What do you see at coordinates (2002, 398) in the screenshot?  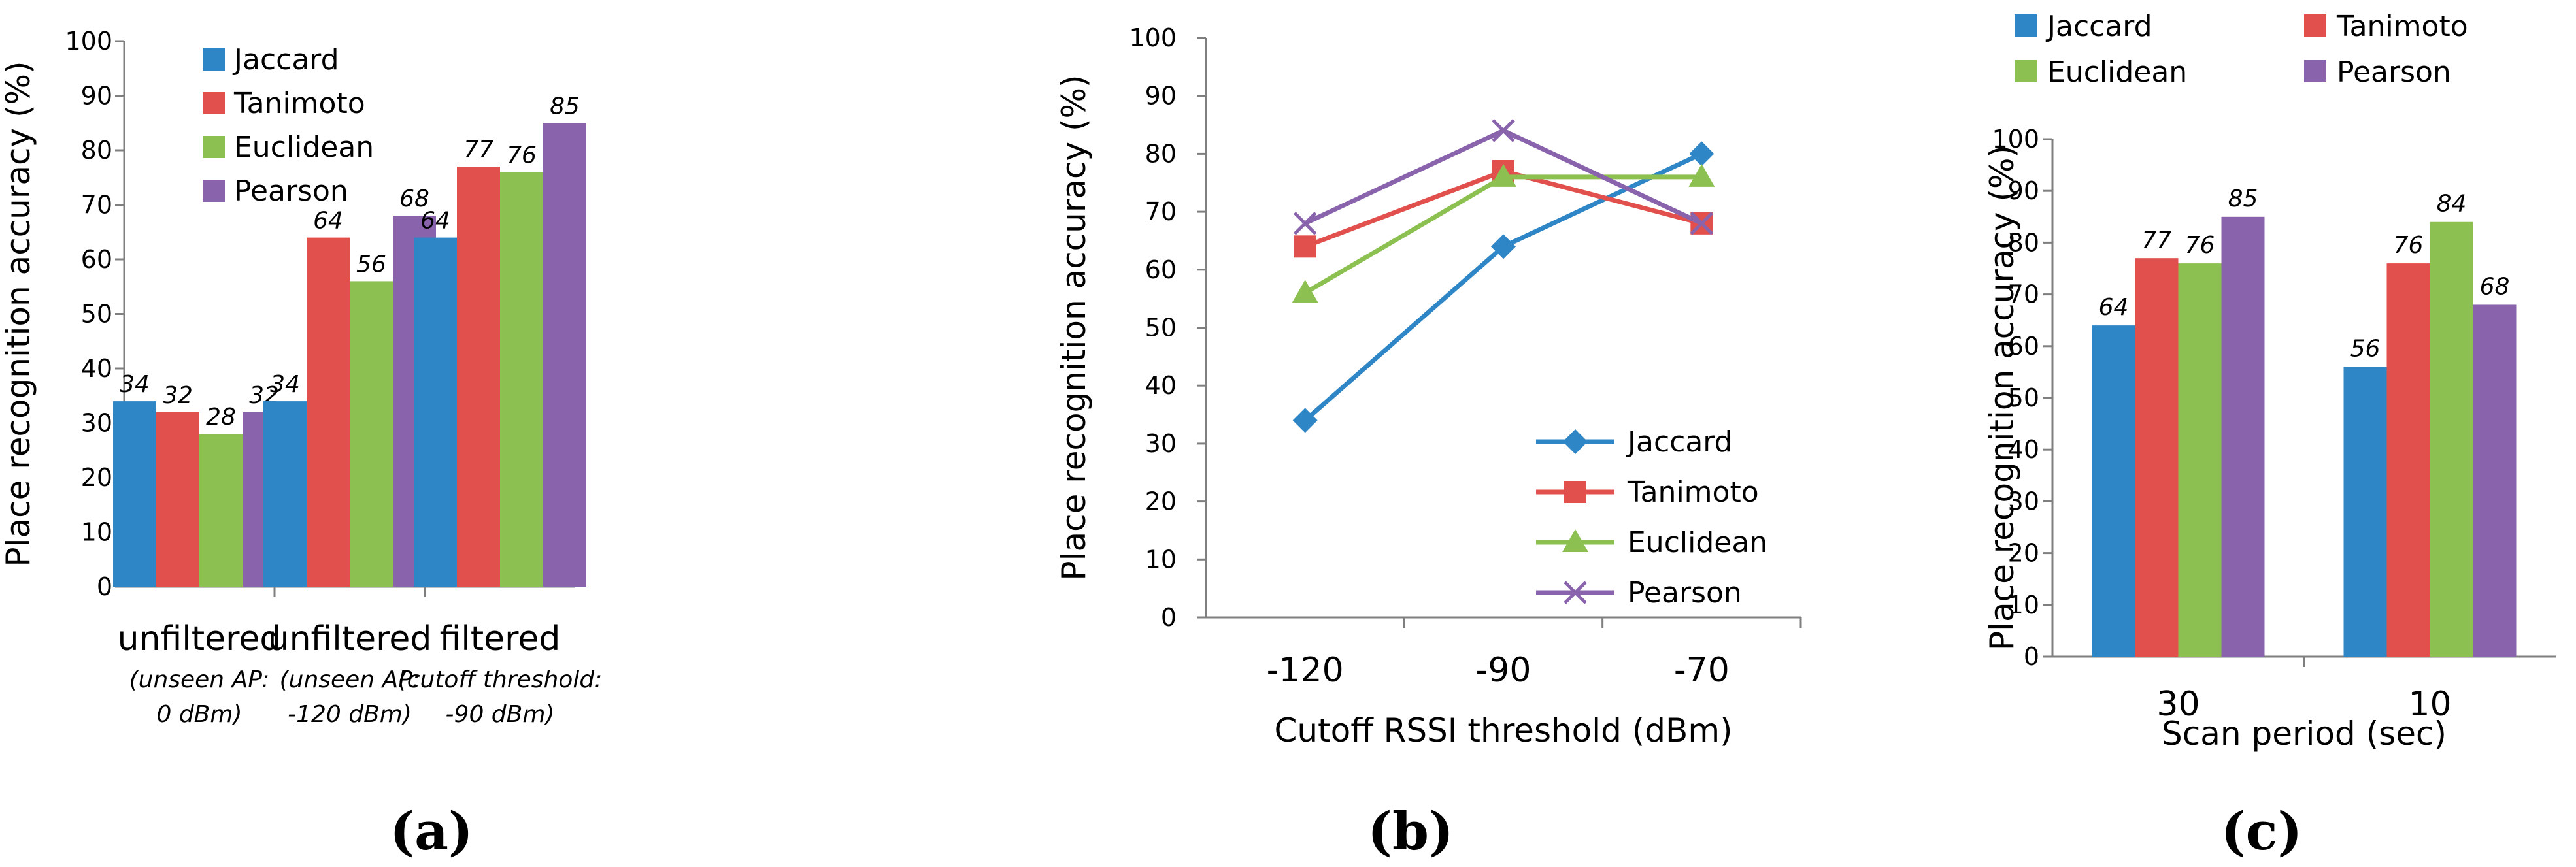 I see `chart-c-y-axis-label: Place recognition accuracy (%)` at bounding box center [2002, 398].